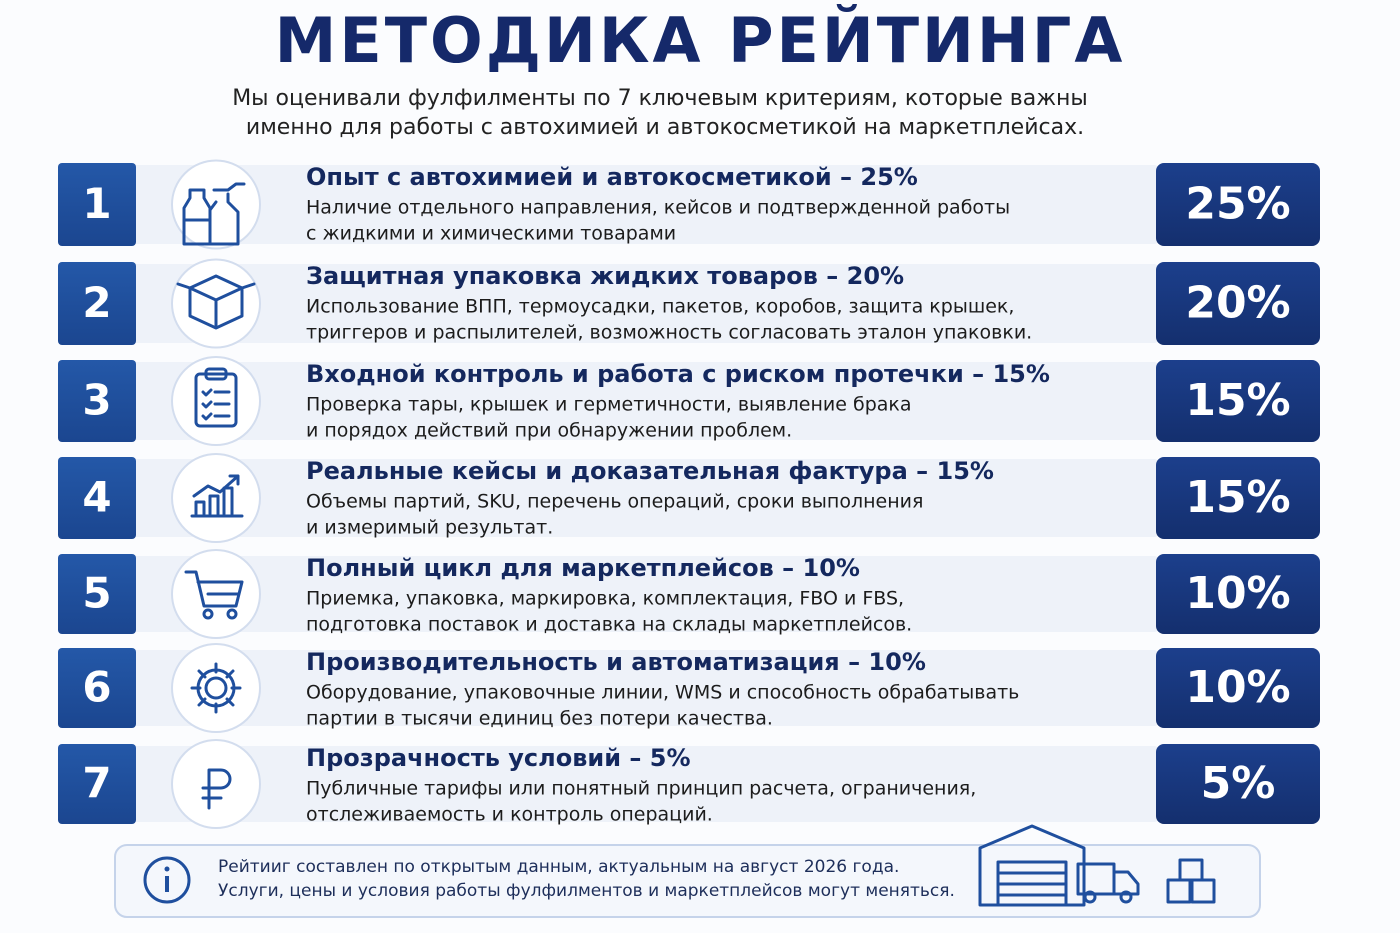  I want to click on weight: 20%, so click(1237, 303).